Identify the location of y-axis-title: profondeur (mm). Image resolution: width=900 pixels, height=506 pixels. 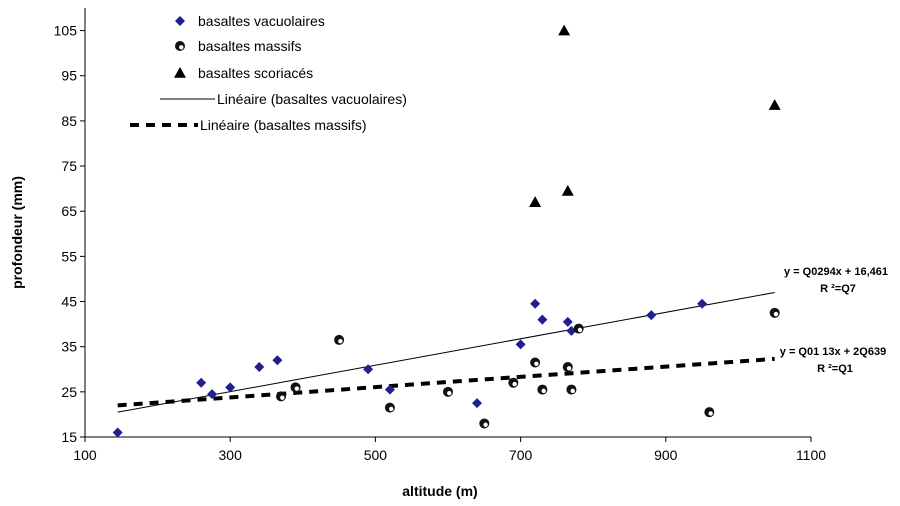
(17, 232).